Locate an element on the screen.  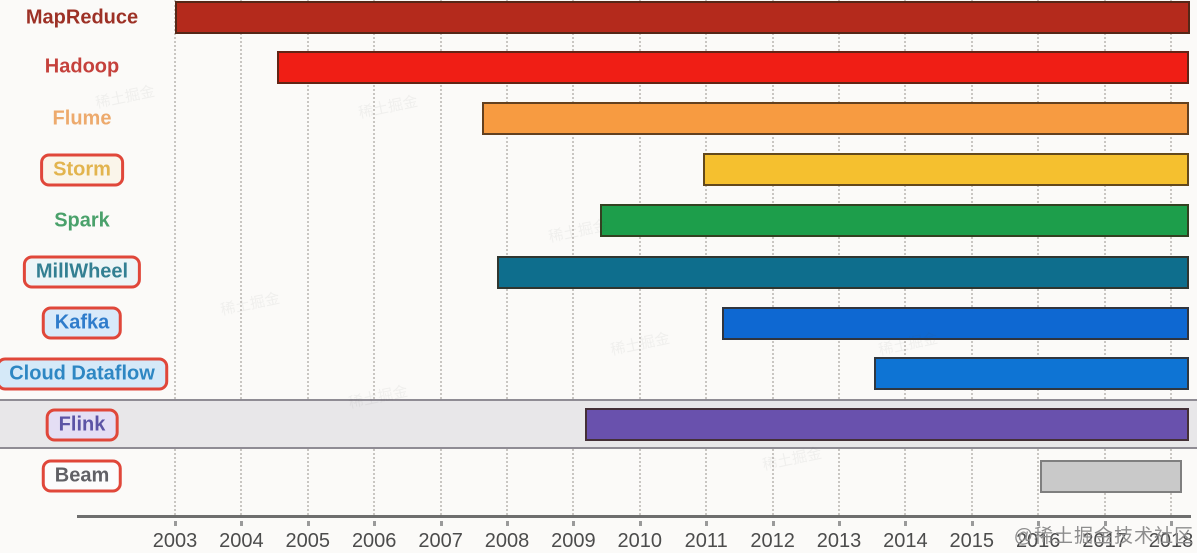
axis-tick-mark-2016 is located at coordinates (1039, 523).